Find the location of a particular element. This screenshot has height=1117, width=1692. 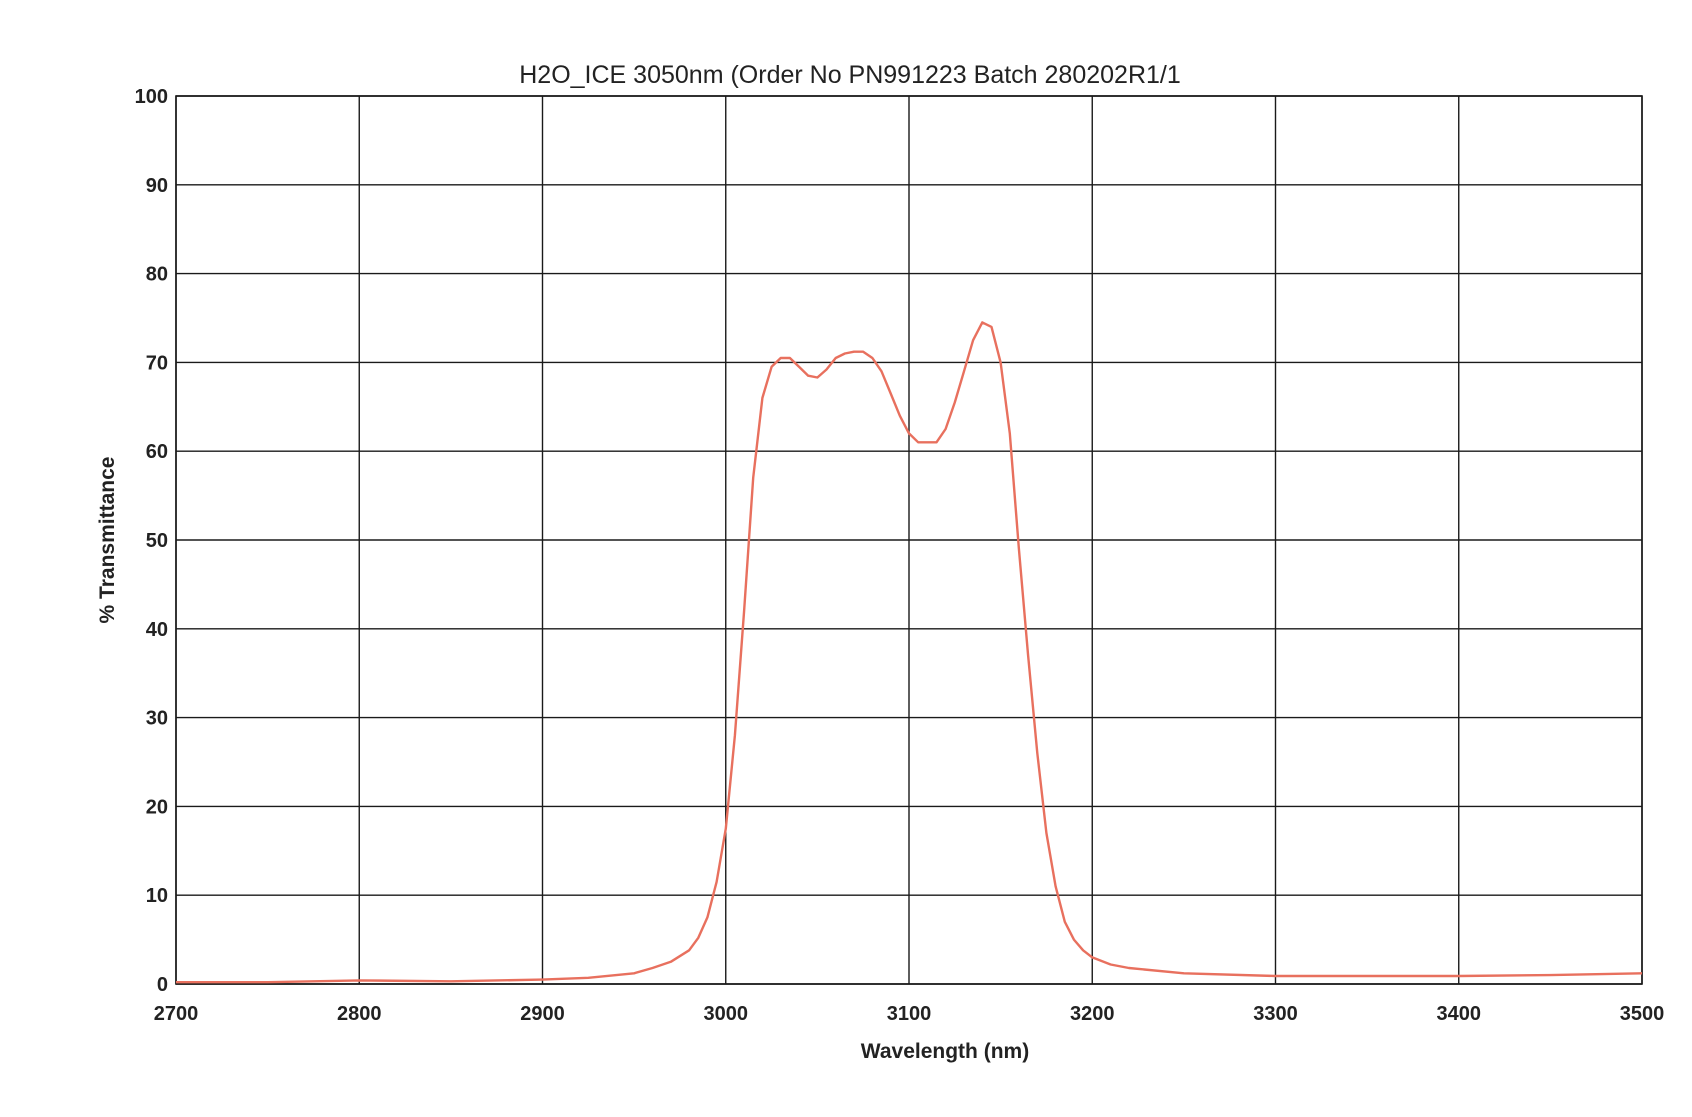

x-tick-label-2800: 2800 is located at coordinates (359, 1014).